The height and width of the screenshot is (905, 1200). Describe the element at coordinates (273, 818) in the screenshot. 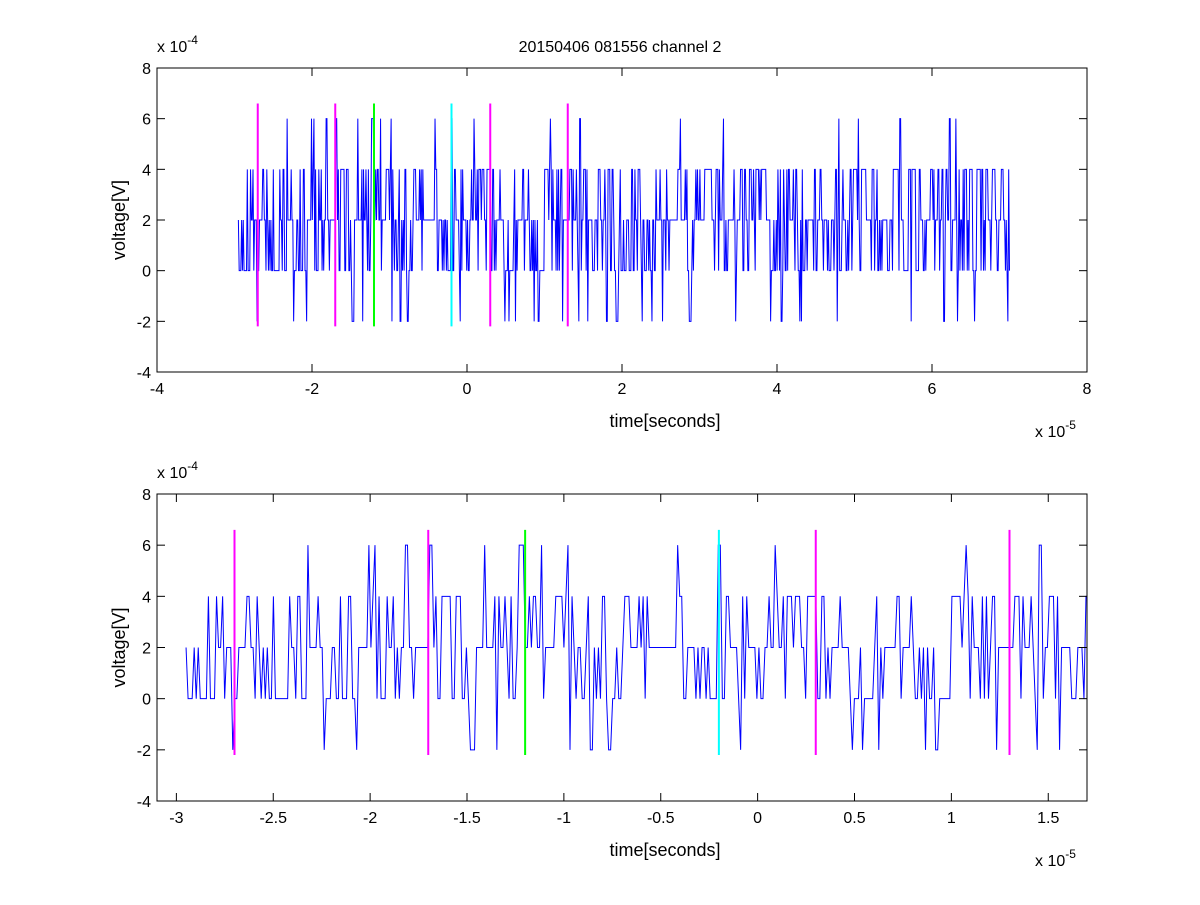

I see `x-tick-label: -2.5` at that location.